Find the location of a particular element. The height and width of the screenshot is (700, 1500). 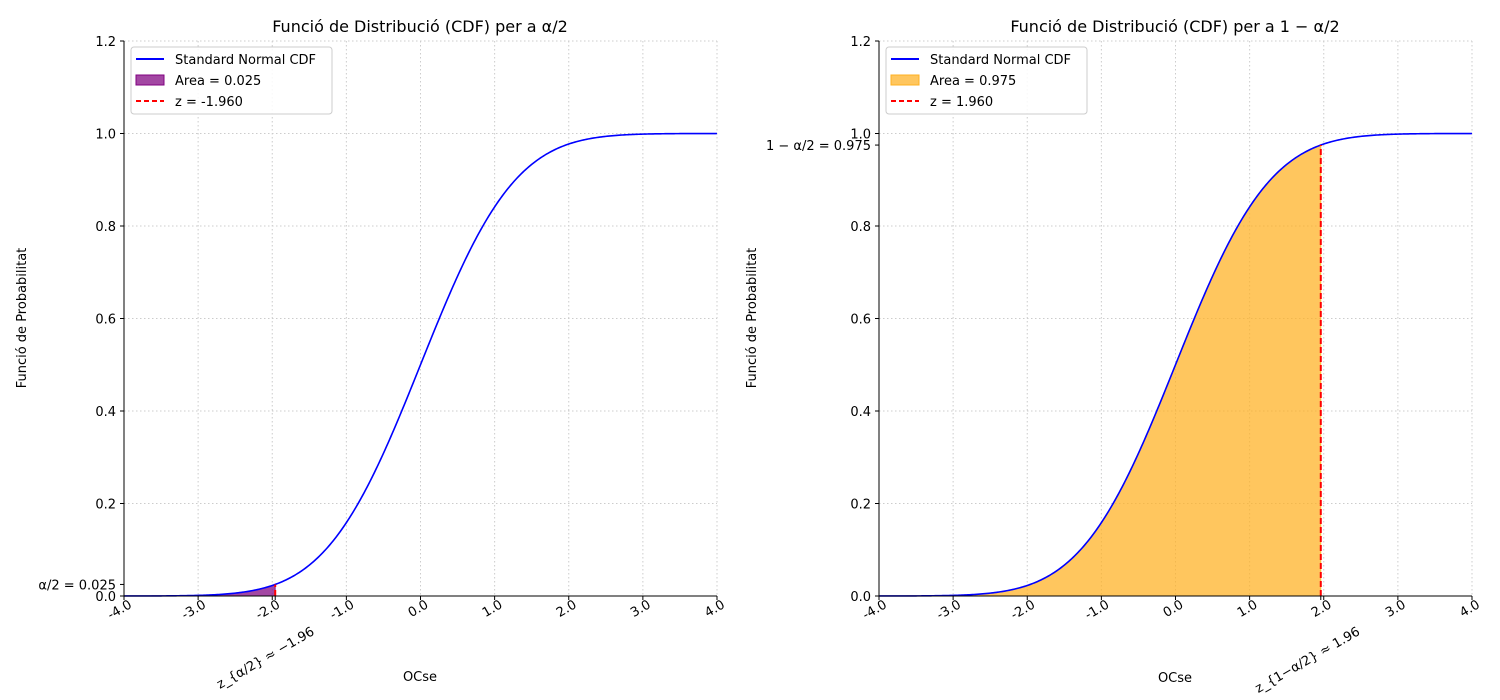

left-legend-box is located at coordinates (231, 80).